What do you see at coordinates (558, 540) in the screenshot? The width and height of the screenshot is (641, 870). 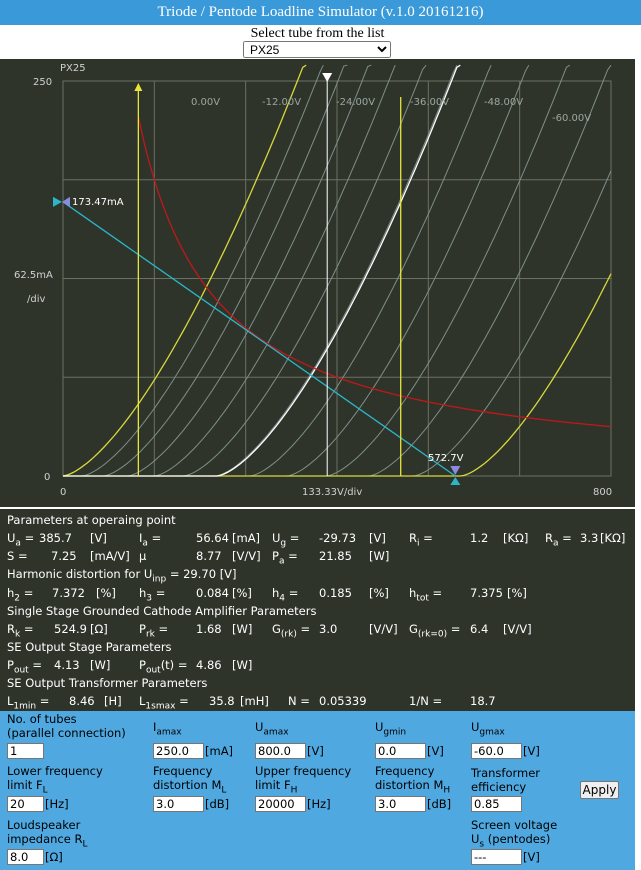 I see `ra-label: Ra =` at bounding box center [558, 540].